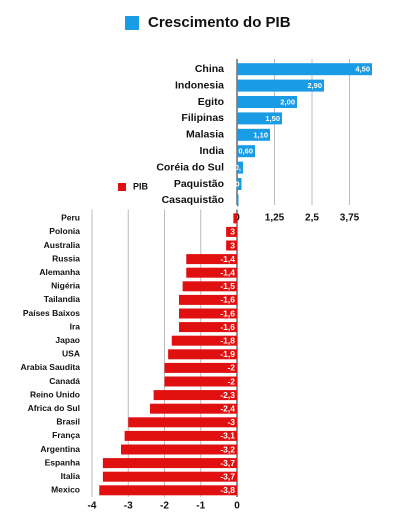  What do you see at coordinates (227, 286) in the screenshot?
I see `value-label: -1,5` at bounding box center [227, 286].